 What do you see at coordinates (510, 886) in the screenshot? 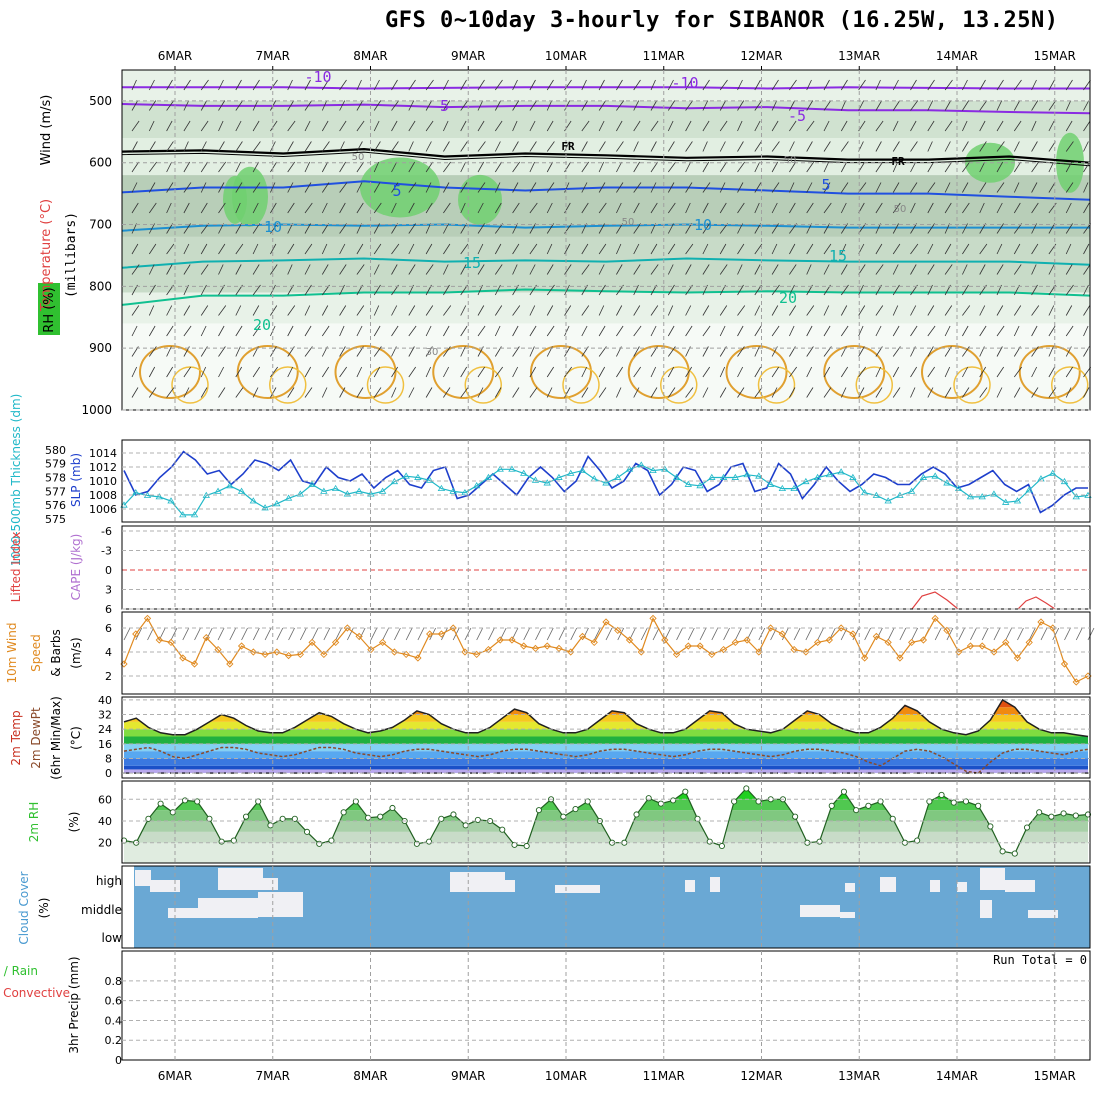
I see `cloud-high-block` at bounding box center [510, 886].